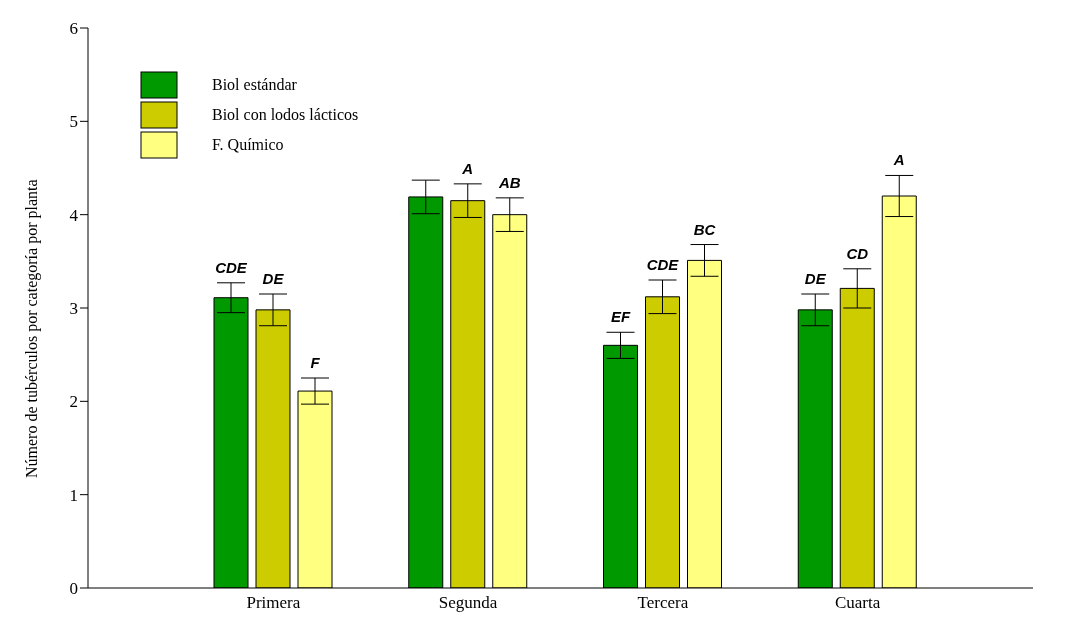 Image resolution: width=1073 pixels, height=637 pixels. I want to click on y-tick-label: 5, so click(73, 122).